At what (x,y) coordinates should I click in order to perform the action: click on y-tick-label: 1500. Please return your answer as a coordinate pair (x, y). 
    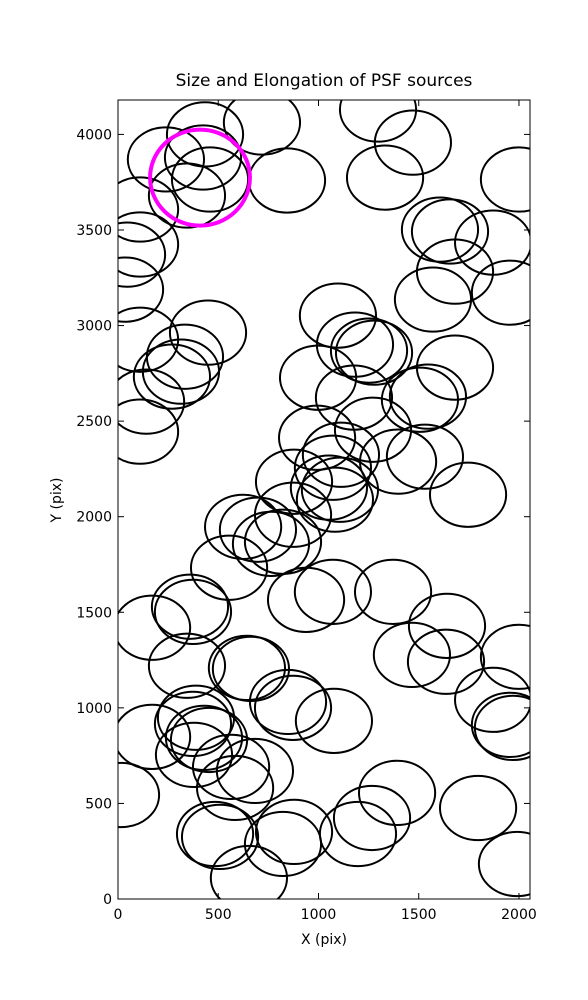
    Looking at the image, I should click on (94, 613).